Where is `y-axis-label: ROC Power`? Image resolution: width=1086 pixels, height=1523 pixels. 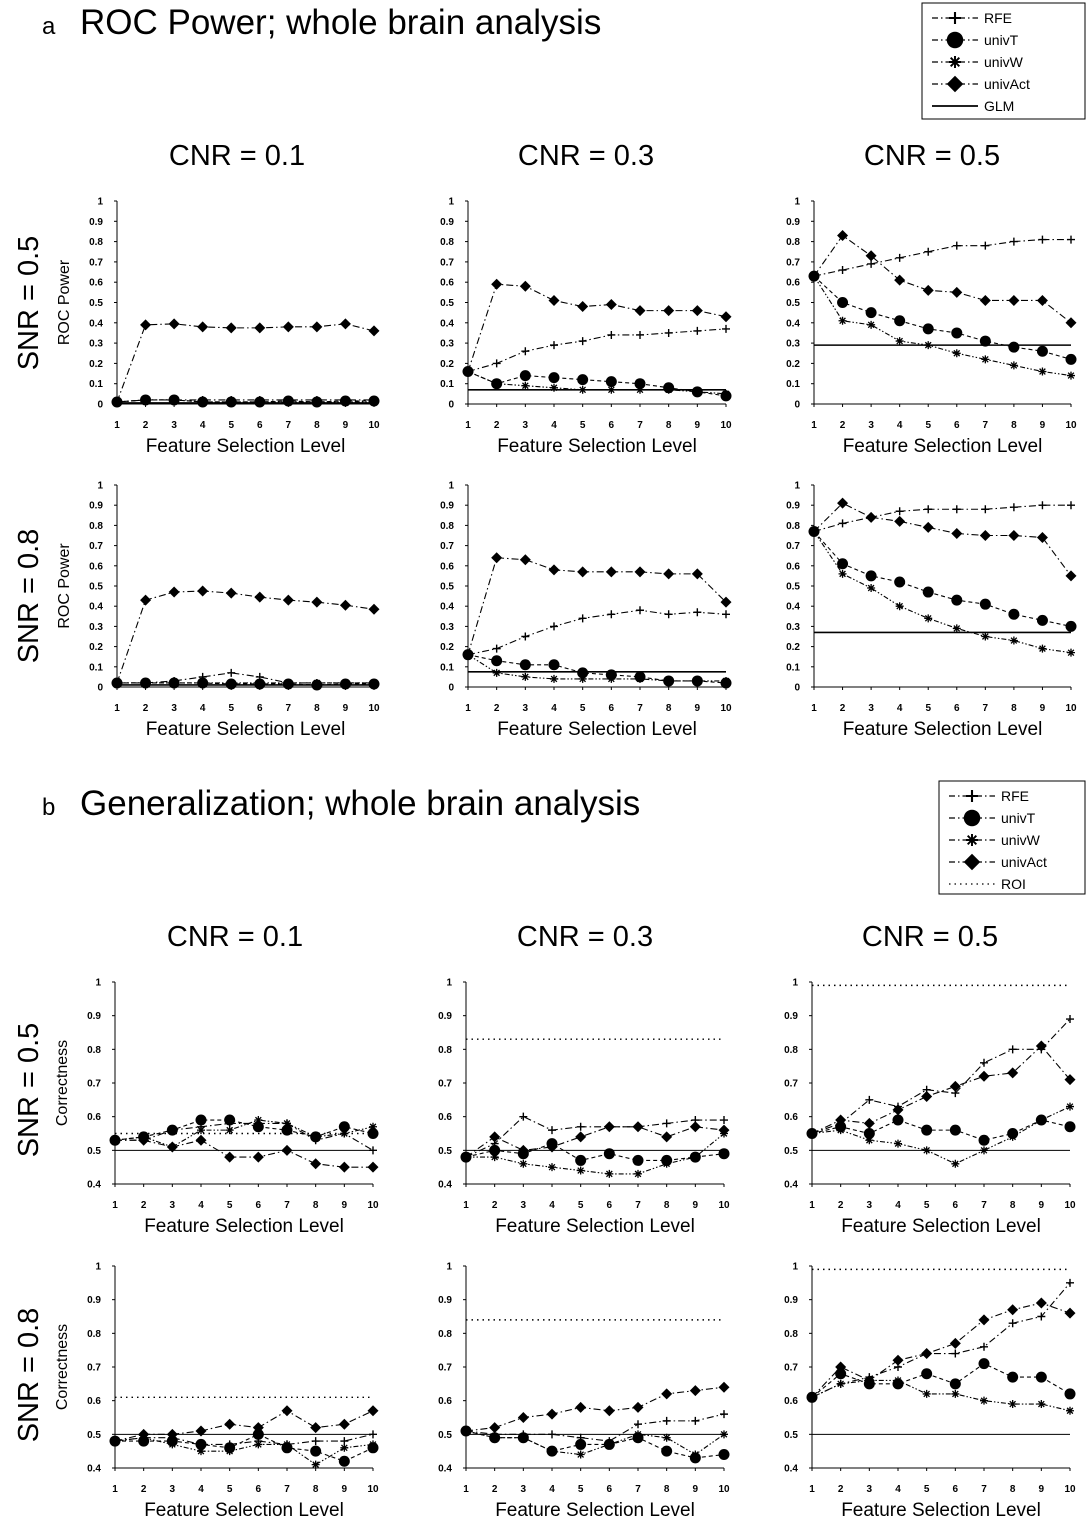 y-axis-label: ROC Power is located at coordinates (64, 586).